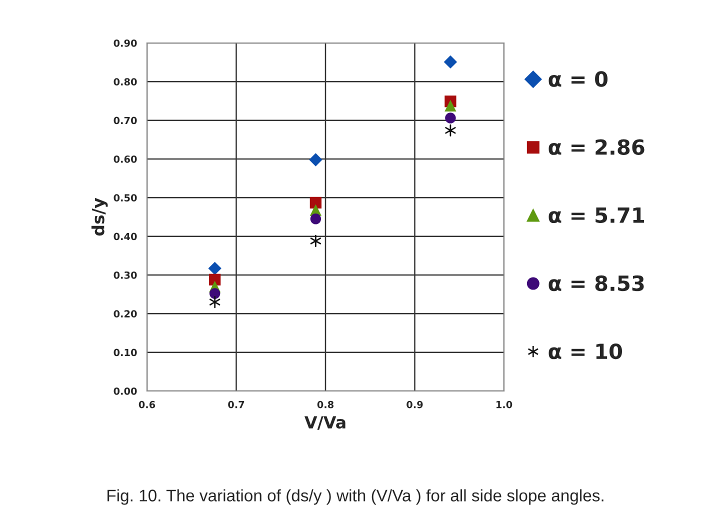 The image size is (711, 531). What do you see at coordinates (125, 120) in the screenshot?
I see `y-tick-label: 0.70` at bounding box center [125, 120].